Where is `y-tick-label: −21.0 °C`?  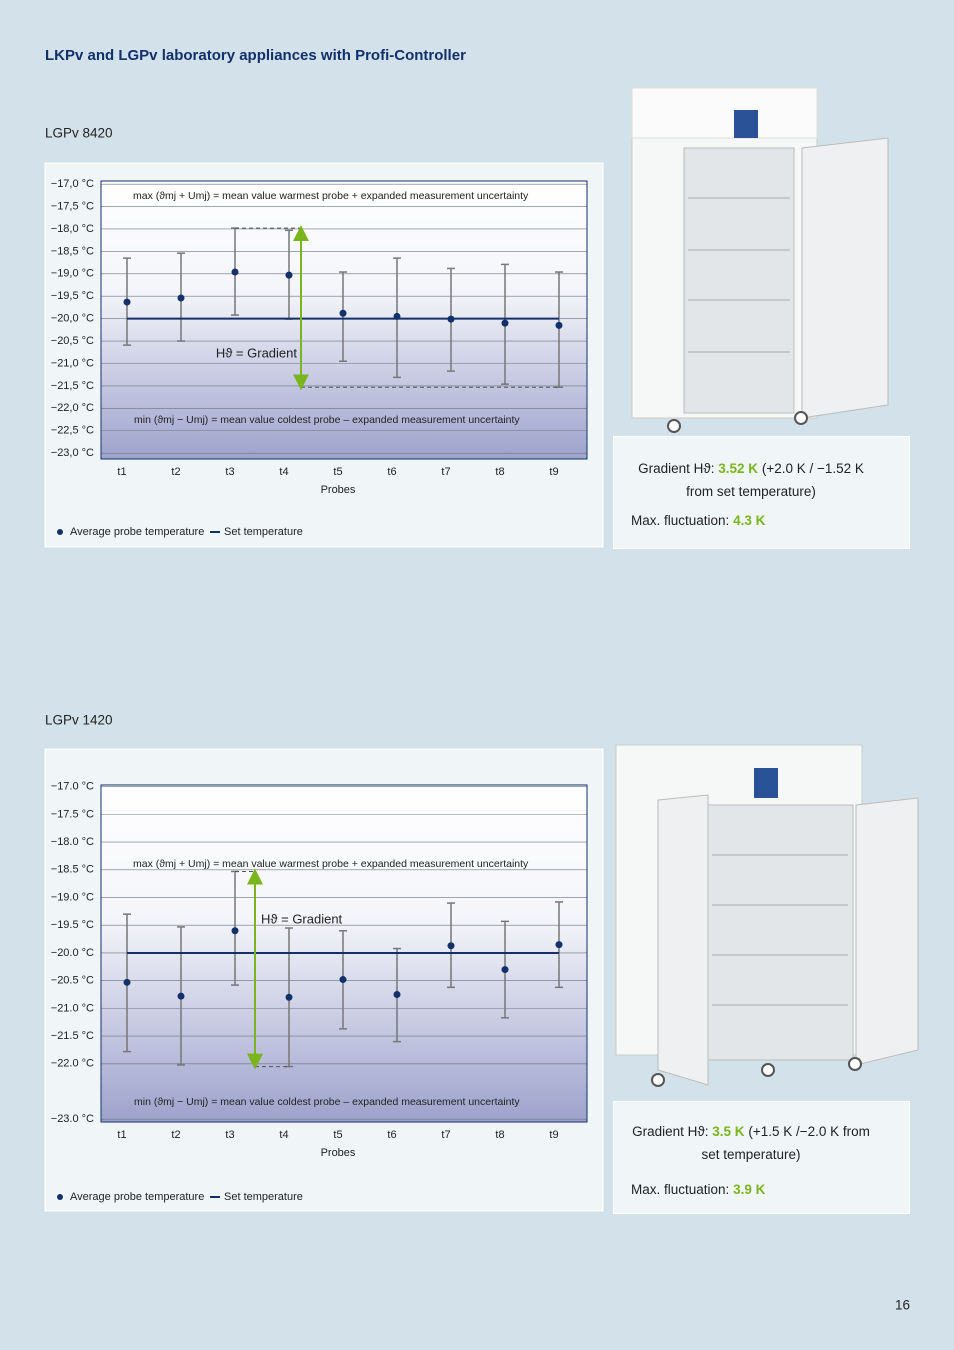 y-tick-label: −21.0 °C is located at coordinates (72, 1008).